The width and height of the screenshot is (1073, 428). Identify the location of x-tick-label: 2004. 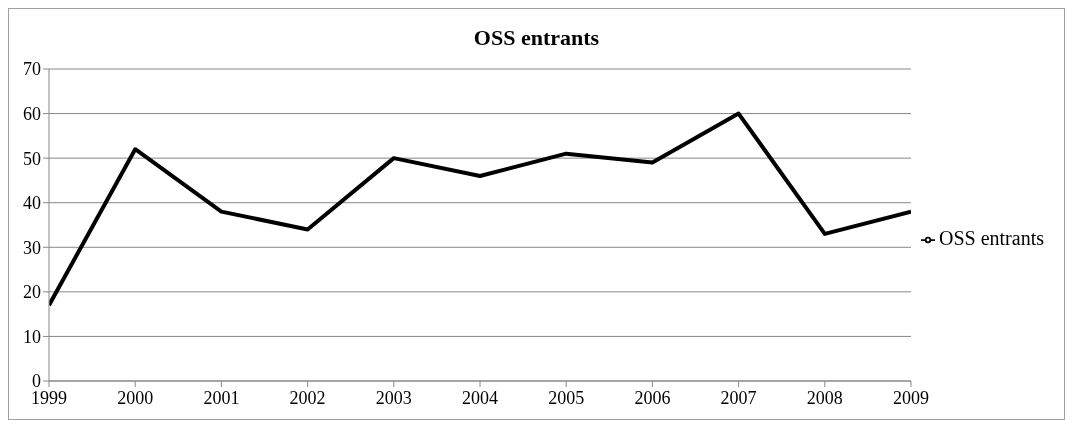
(480, 397).